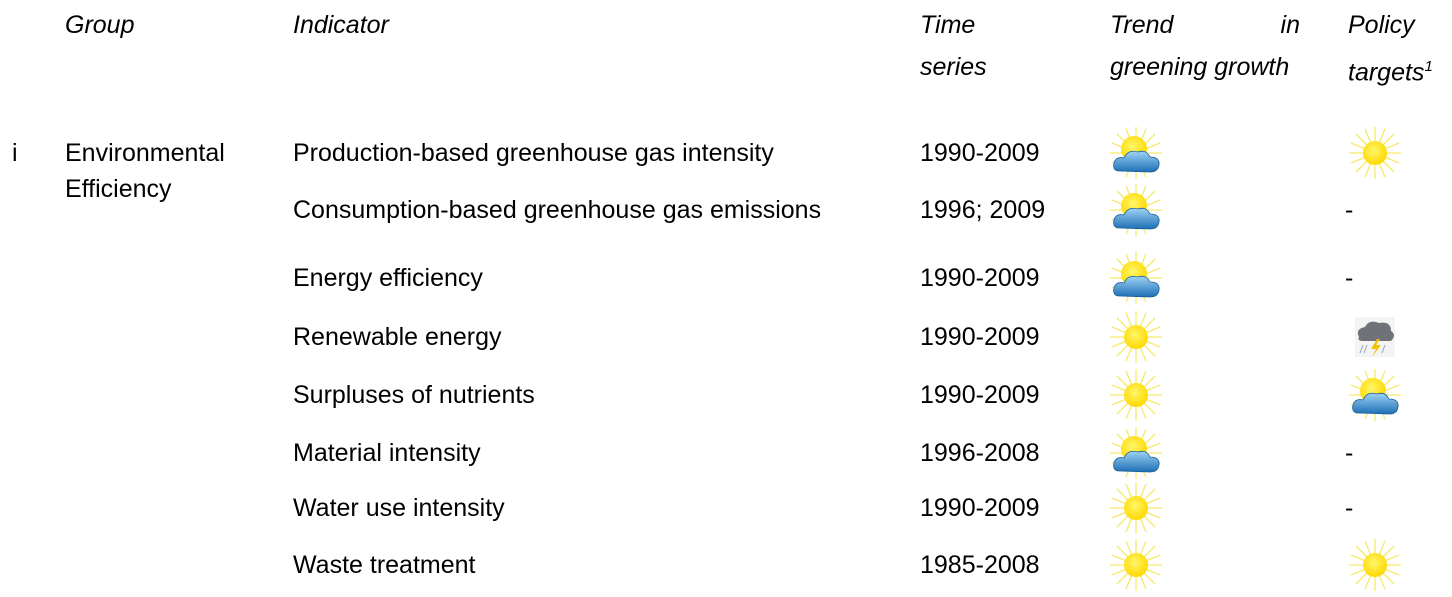  Describe the element at coordinates (399, 508) in the screenshot. I see `indicator: Water use intensity` at that location.